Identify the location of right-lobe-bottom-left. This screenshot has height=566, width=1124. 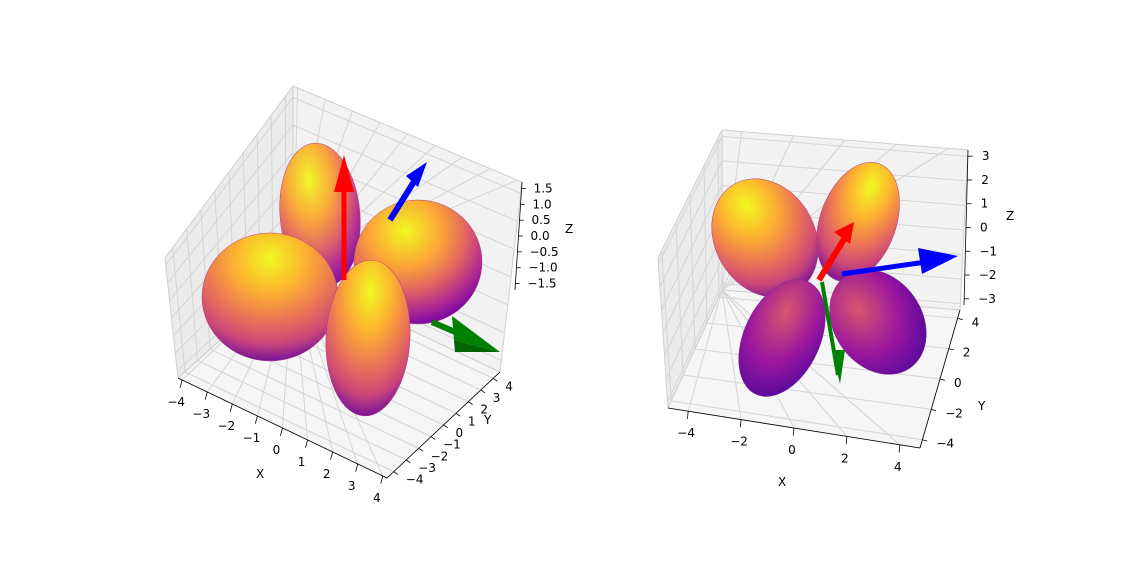
(782, 338).